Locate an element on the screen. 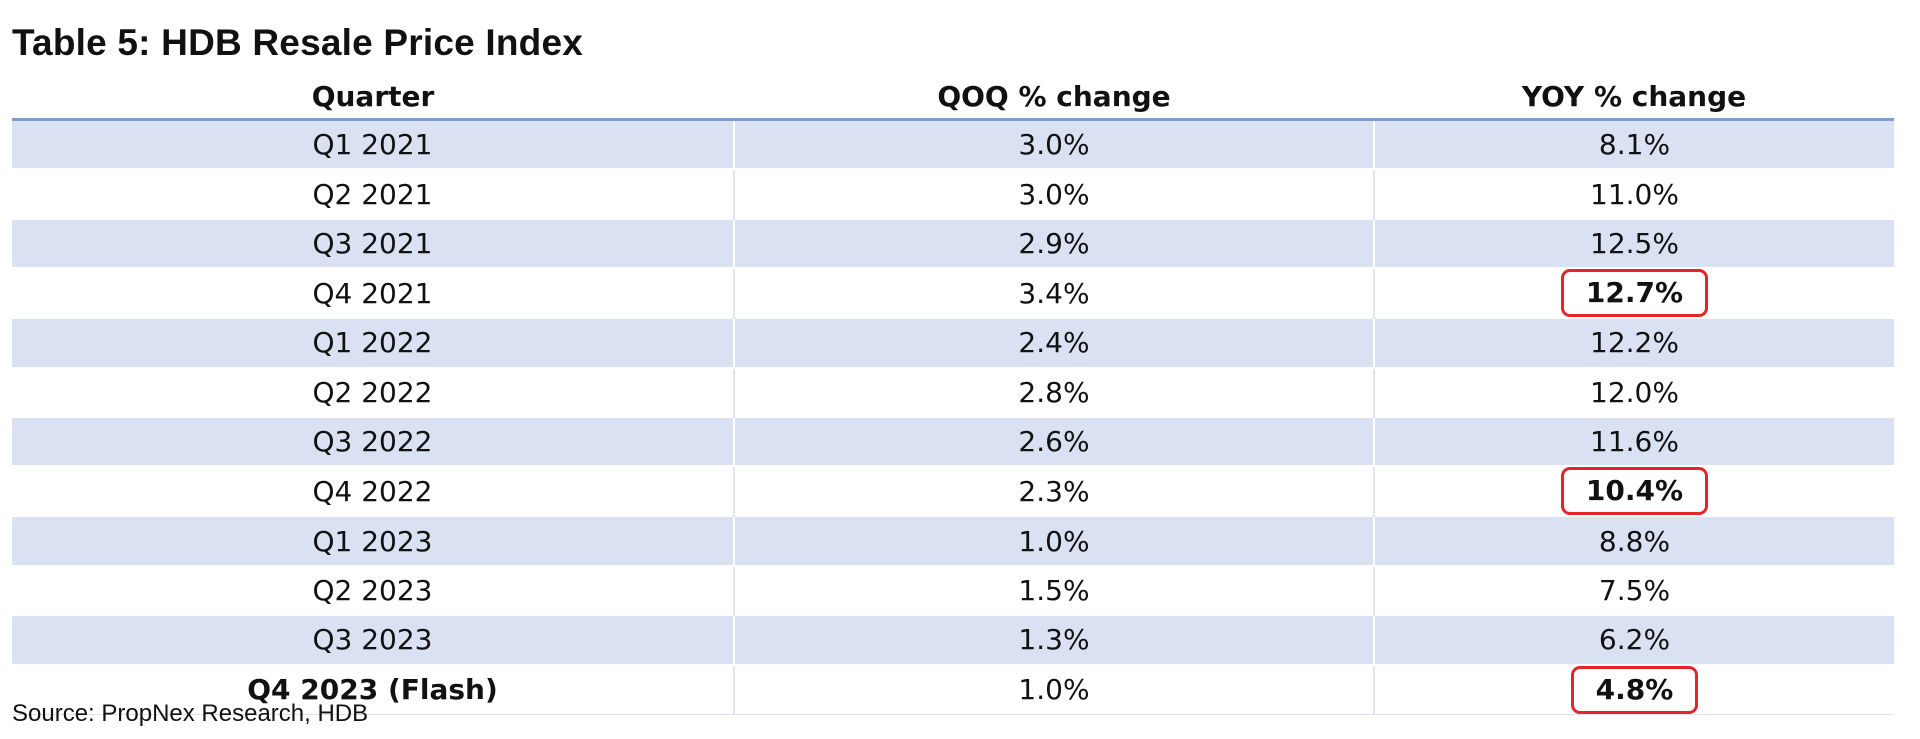 This screenshot has width=1920, height=739. cell-qoq-change: 2.6% is located at coordinates (1053, 441).